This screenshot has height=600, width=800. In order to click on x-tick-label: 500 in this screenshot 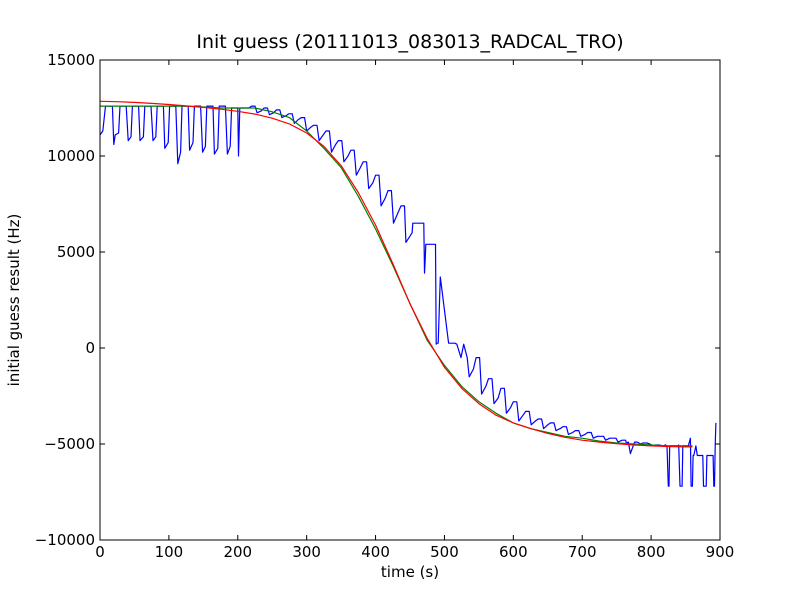, I will do `click(444, 552)`.